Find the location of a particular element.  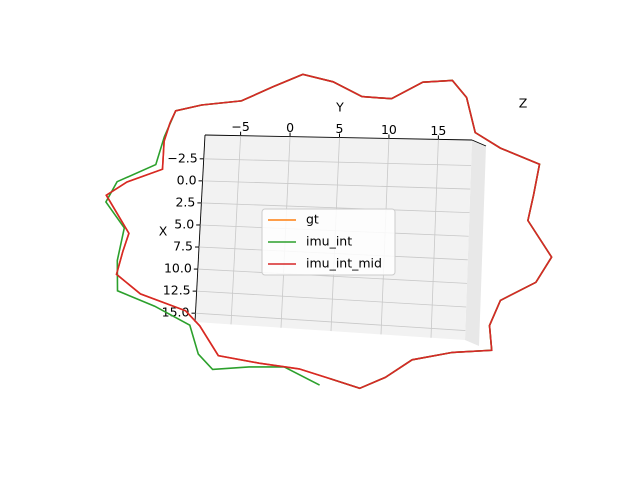

legend: gt imu_int imu_int_mid is located at coordinates (328, 242).